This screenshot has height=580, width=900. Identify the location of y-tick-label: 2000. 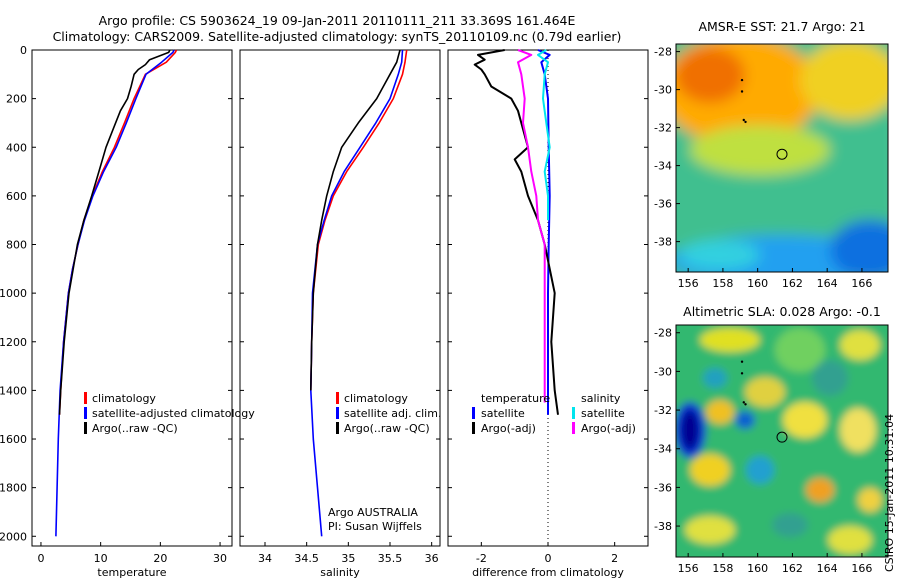
(13, 536).